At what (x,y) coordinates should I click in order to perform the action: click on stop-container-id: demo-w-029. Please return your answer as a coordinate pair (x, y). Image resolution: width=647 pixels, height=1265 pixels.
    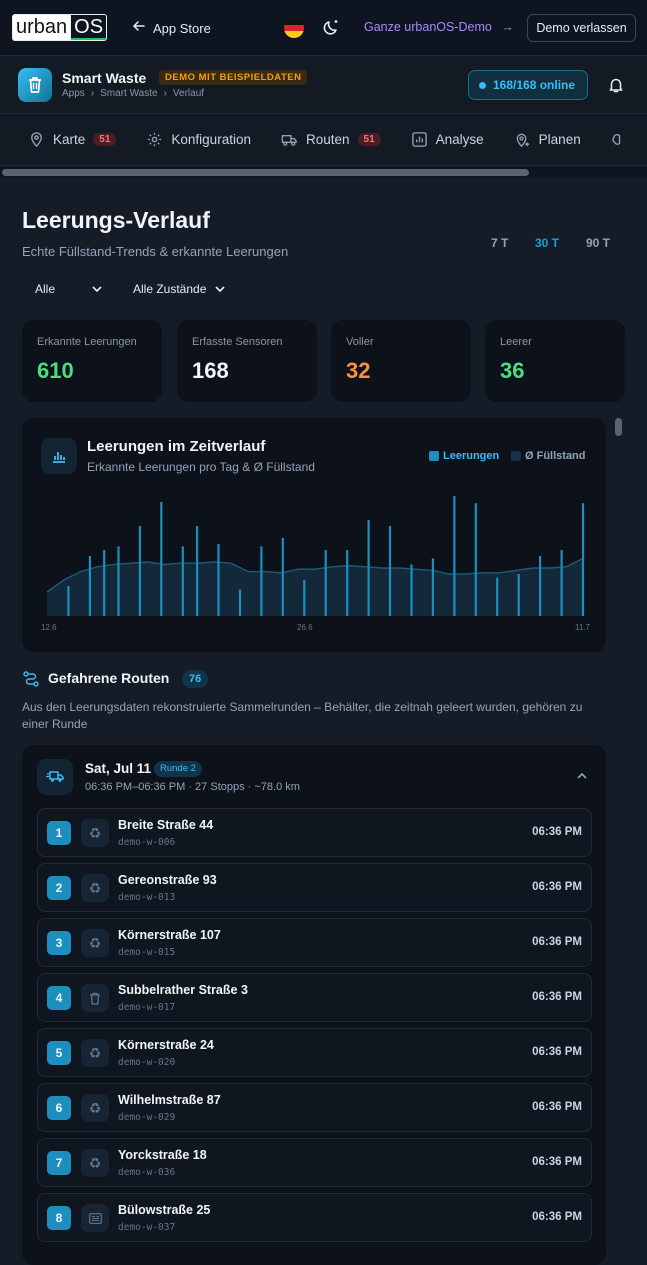
    Looking at the image, I should click on (147, 1117).